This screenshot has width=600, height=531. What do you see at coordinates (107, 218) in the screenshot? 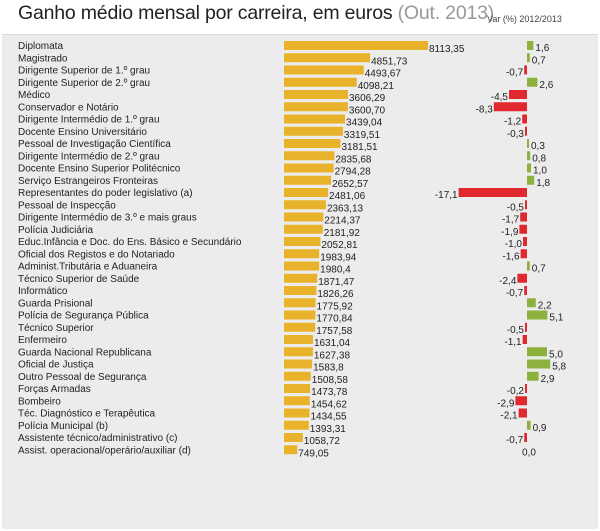
I see `category-label: Dirigente Intermédio de 3.º e mais graus` at bounding box center [107, 218].